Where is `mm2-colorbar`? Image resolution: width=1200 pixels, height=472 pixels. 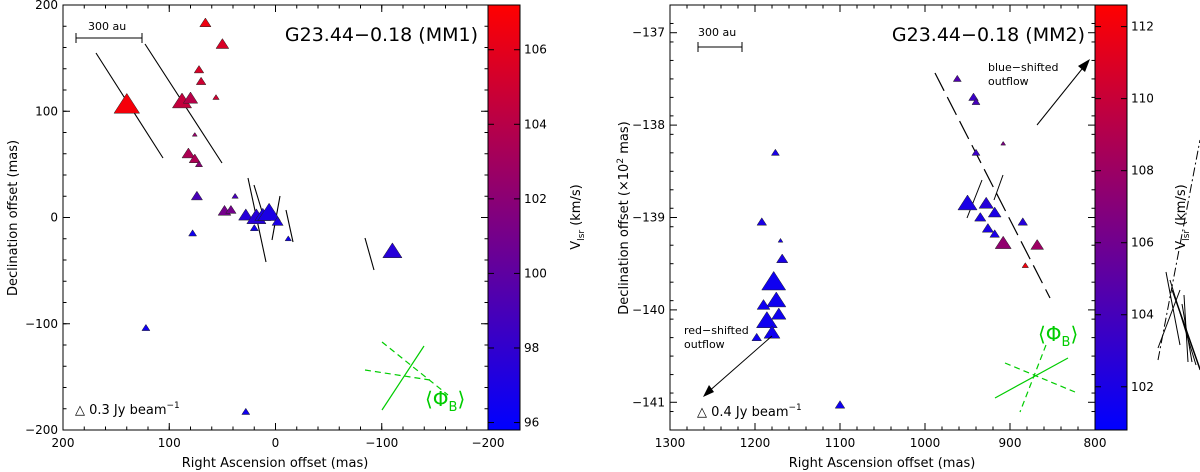 mm2-colorbar is located at coordinates (1111, 217).